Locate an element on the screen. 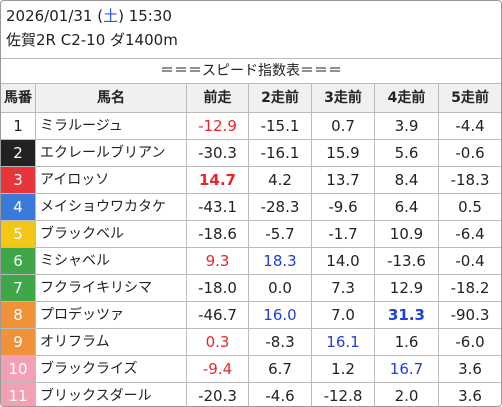  horse-name: ブラックベル is located at coordinates (110, 234).